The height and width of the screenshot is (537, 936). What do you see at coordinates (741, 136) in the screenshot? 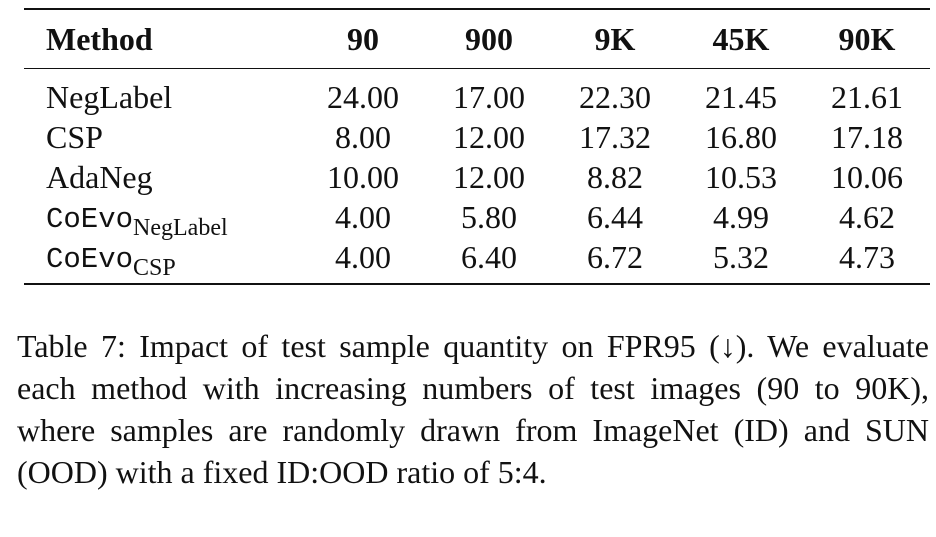
I see `table-cell: 16.80` at bounding box center [741, 136].